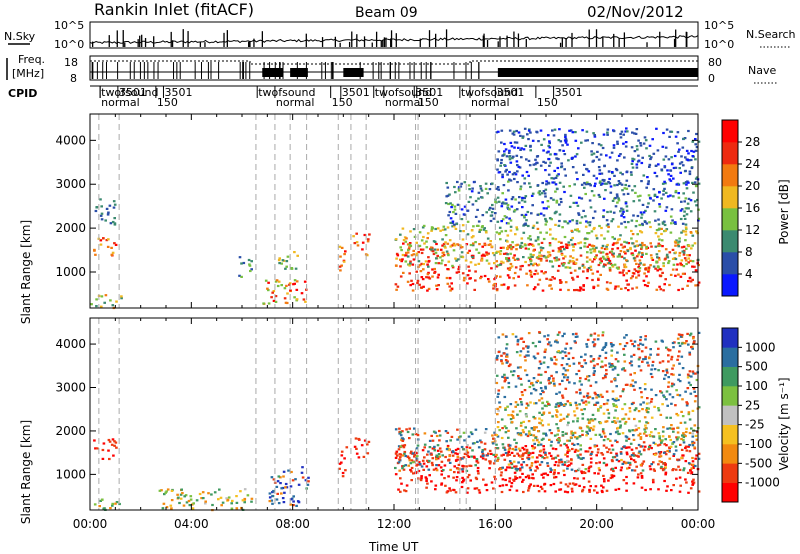  What do you see at coordinates (394, 69) in the screenshot?
I see `freq-trace` at bounding box center [394, 69].